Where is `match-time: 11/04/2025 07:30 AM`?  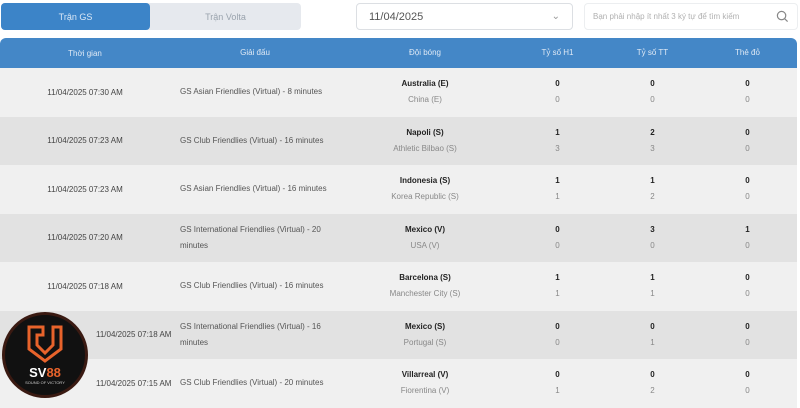
match-time: 11/04/2025 07:30 AM is located at coordinates (85, 92).